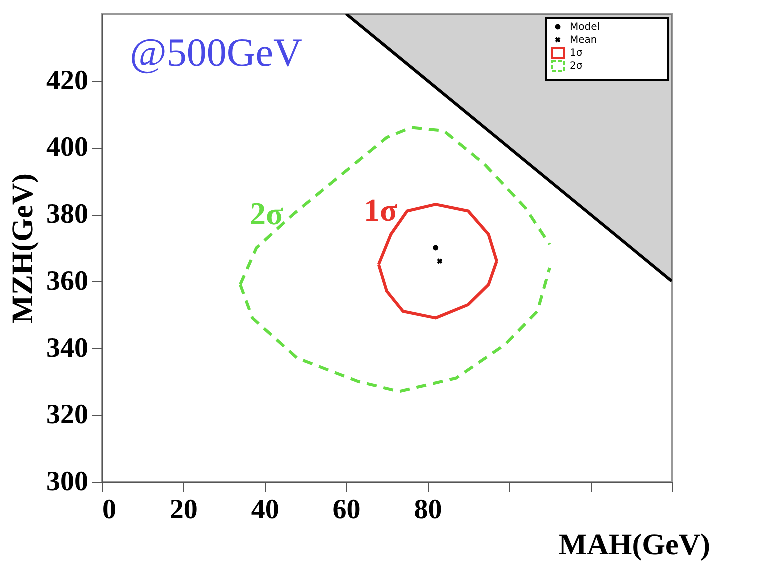 The image size is (781, 583). I want to click on y-tick-label: 400, so click(67, 148).